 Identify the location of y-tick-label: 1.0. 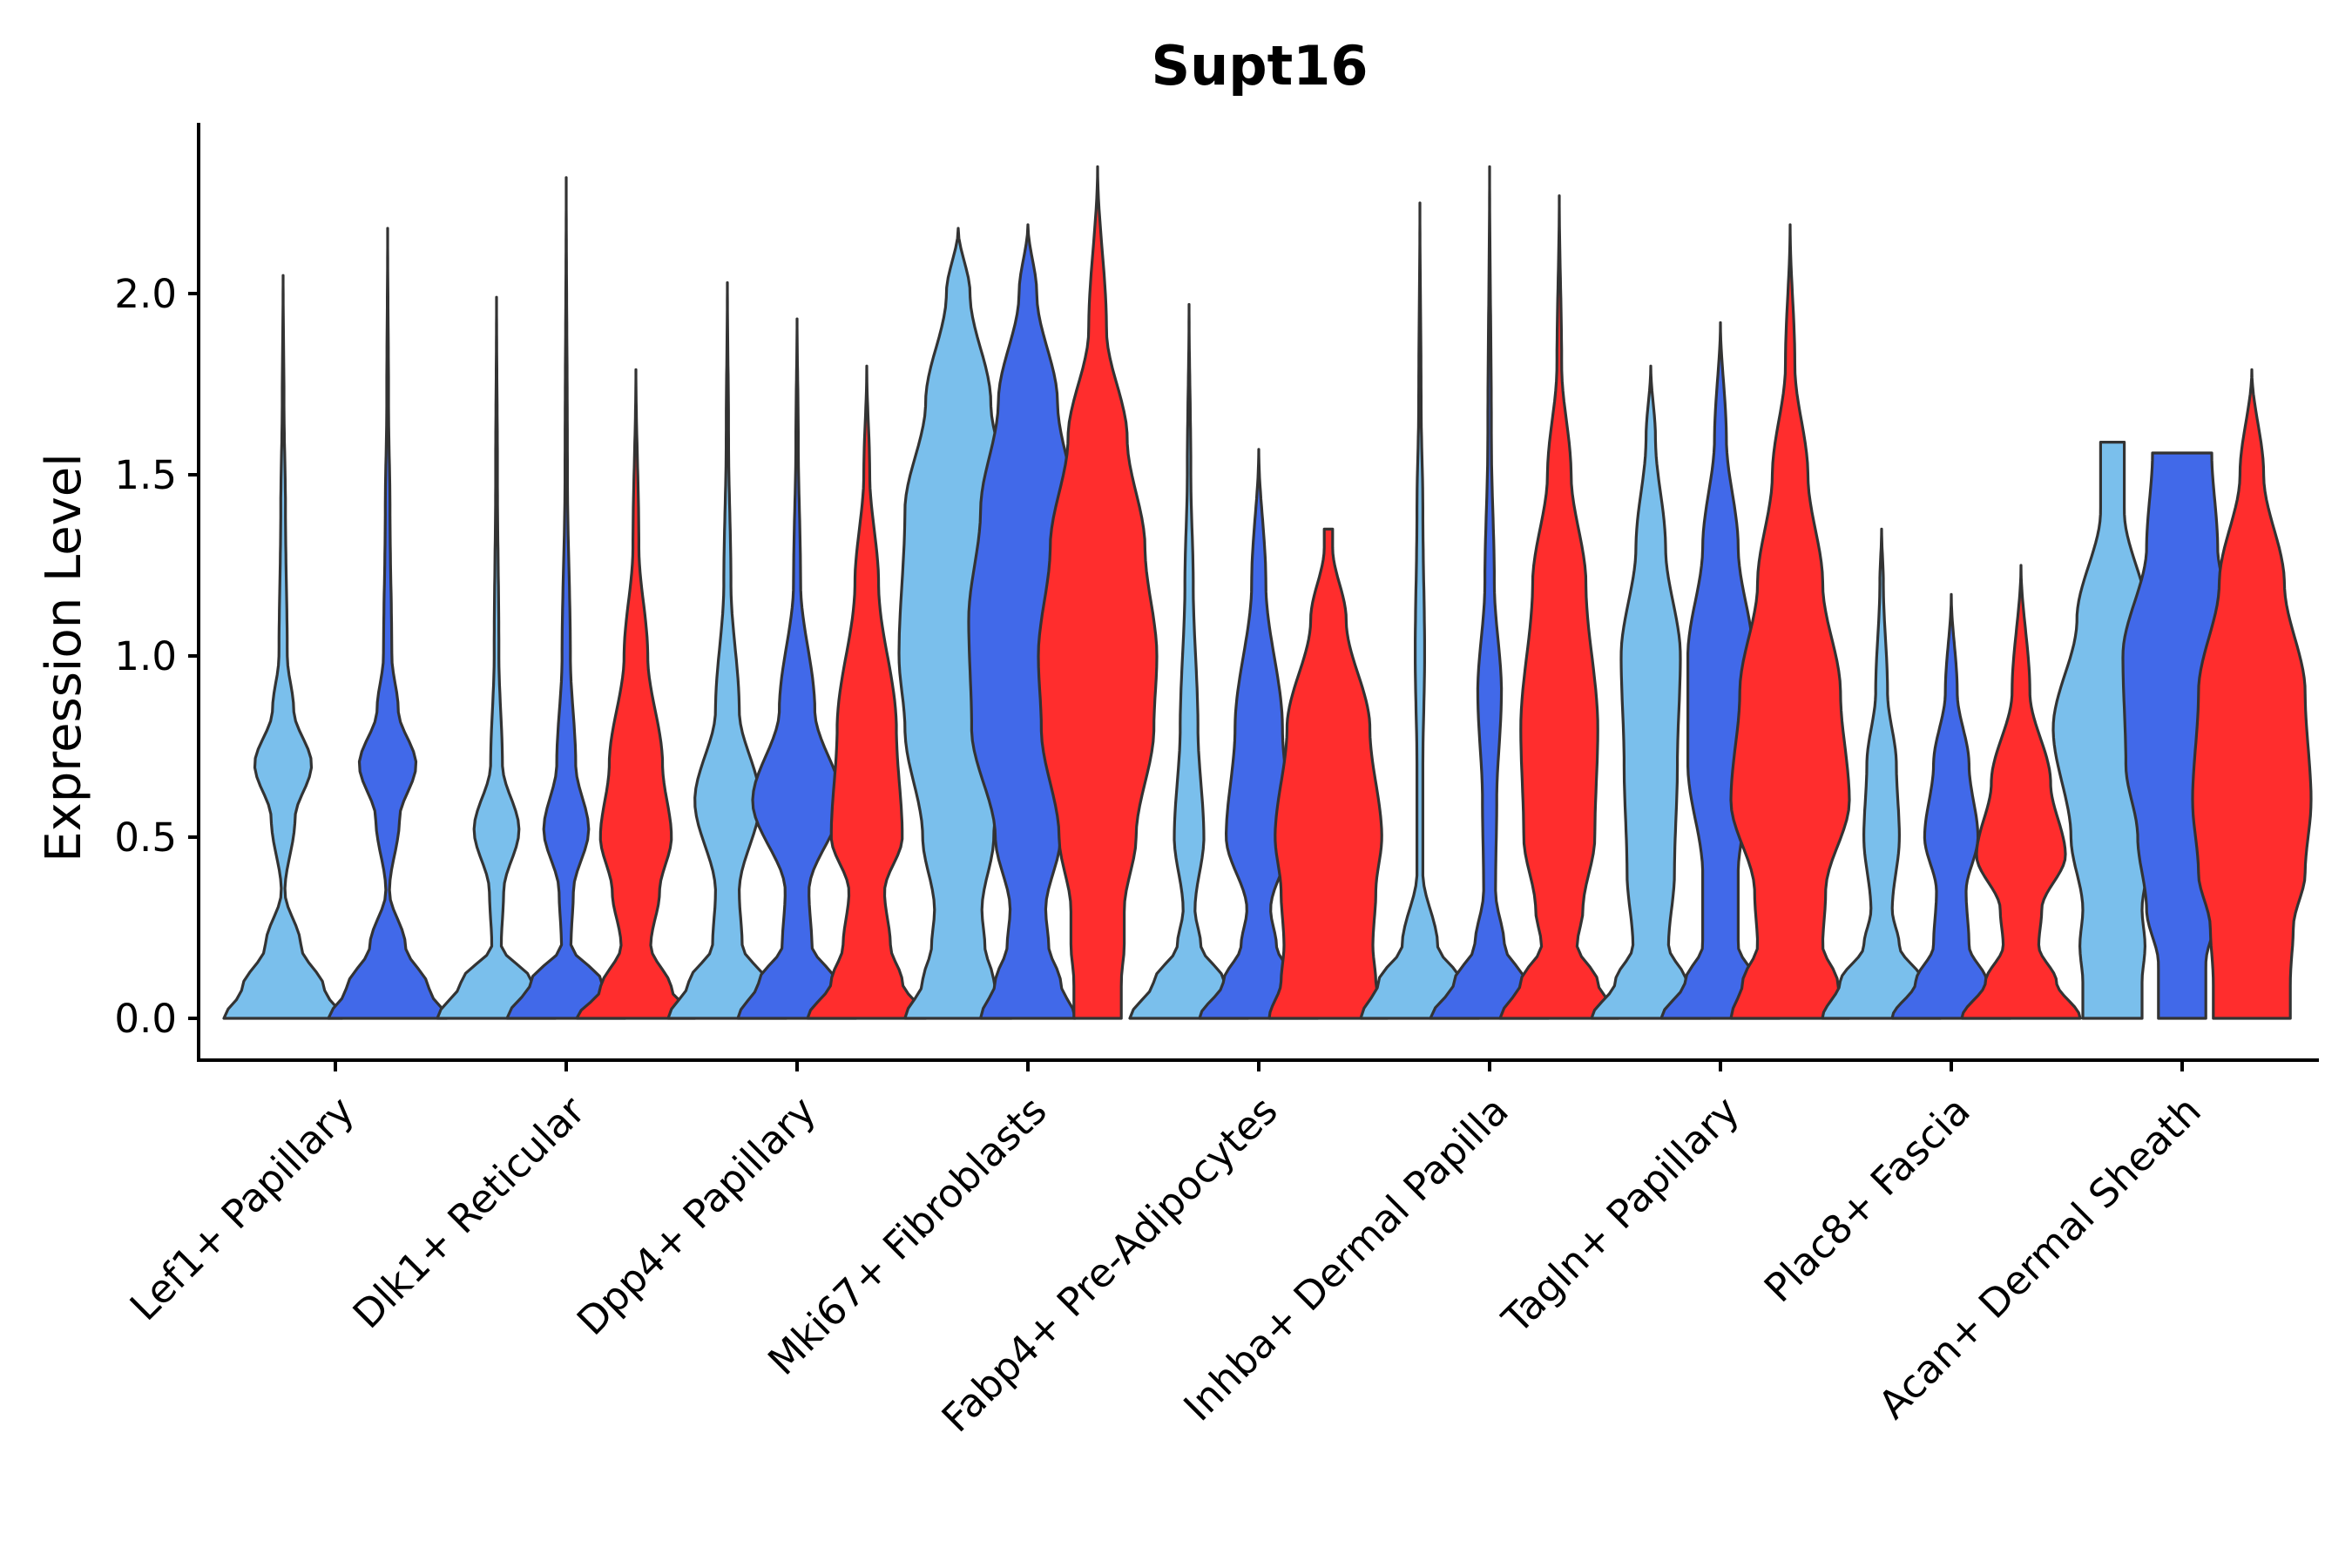
(145, 656).